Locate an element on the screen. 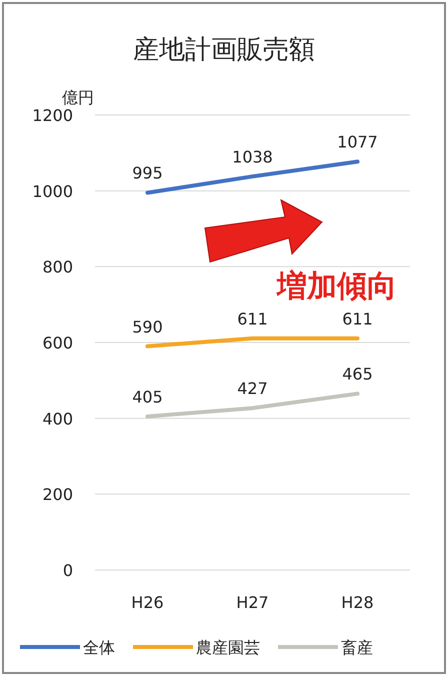 The height and width of the screenshot is (676, 448). legend-label: 畜産 is located at coordinates (357, 647).